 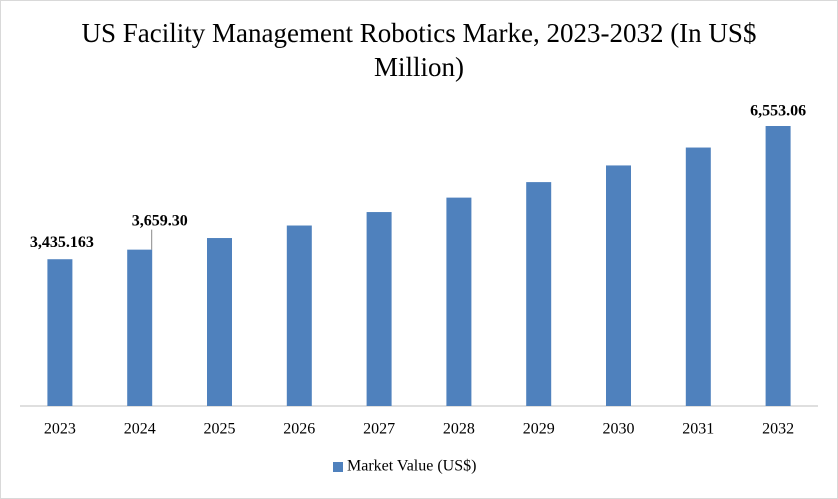 I want to click on x-tick-label: 2029, so click(x=539, y=429).